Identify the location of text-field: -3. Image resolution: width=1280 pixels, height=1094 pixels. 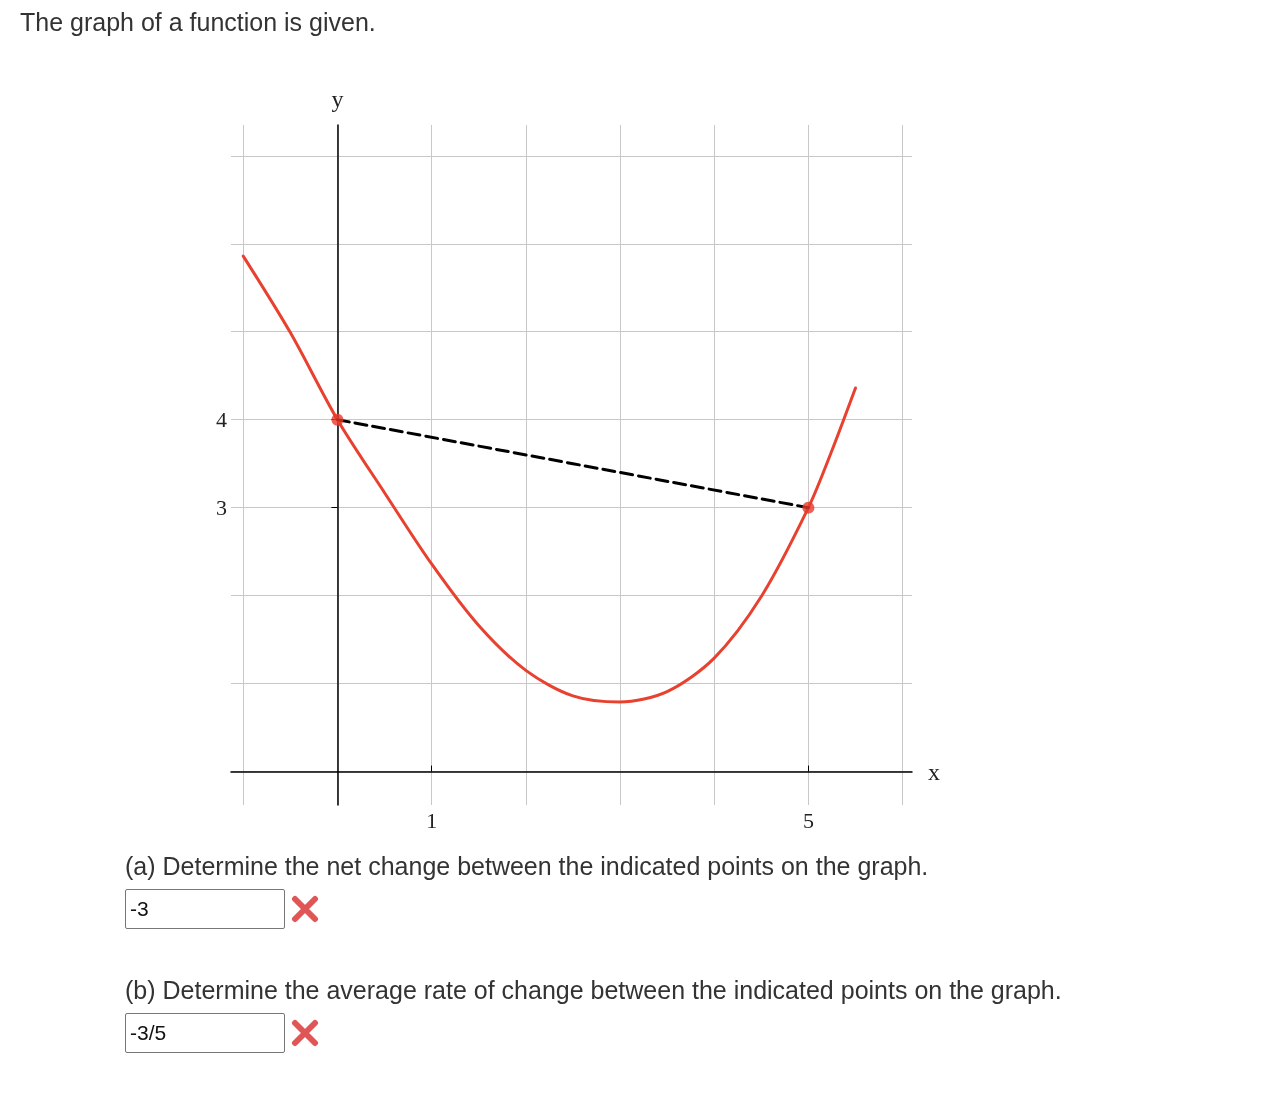
(205, 909).